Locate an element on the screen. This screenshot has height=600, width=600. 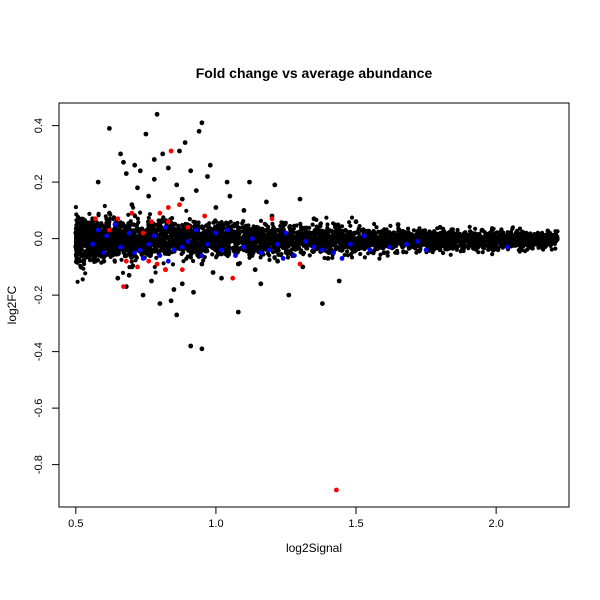
chart-title: Fold change vs average abundance is located at coordinates (314, 73).